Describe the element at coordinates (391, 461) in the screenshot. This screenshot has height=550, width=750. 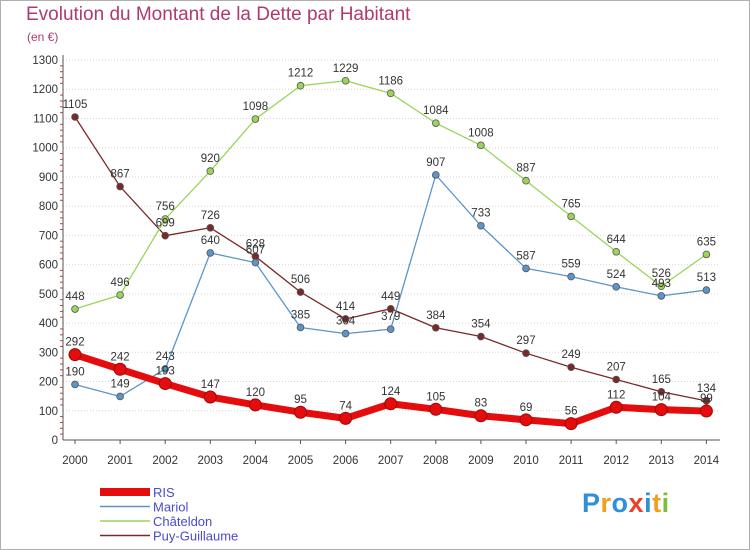
I see `x-tick-label: 2007` at that location.